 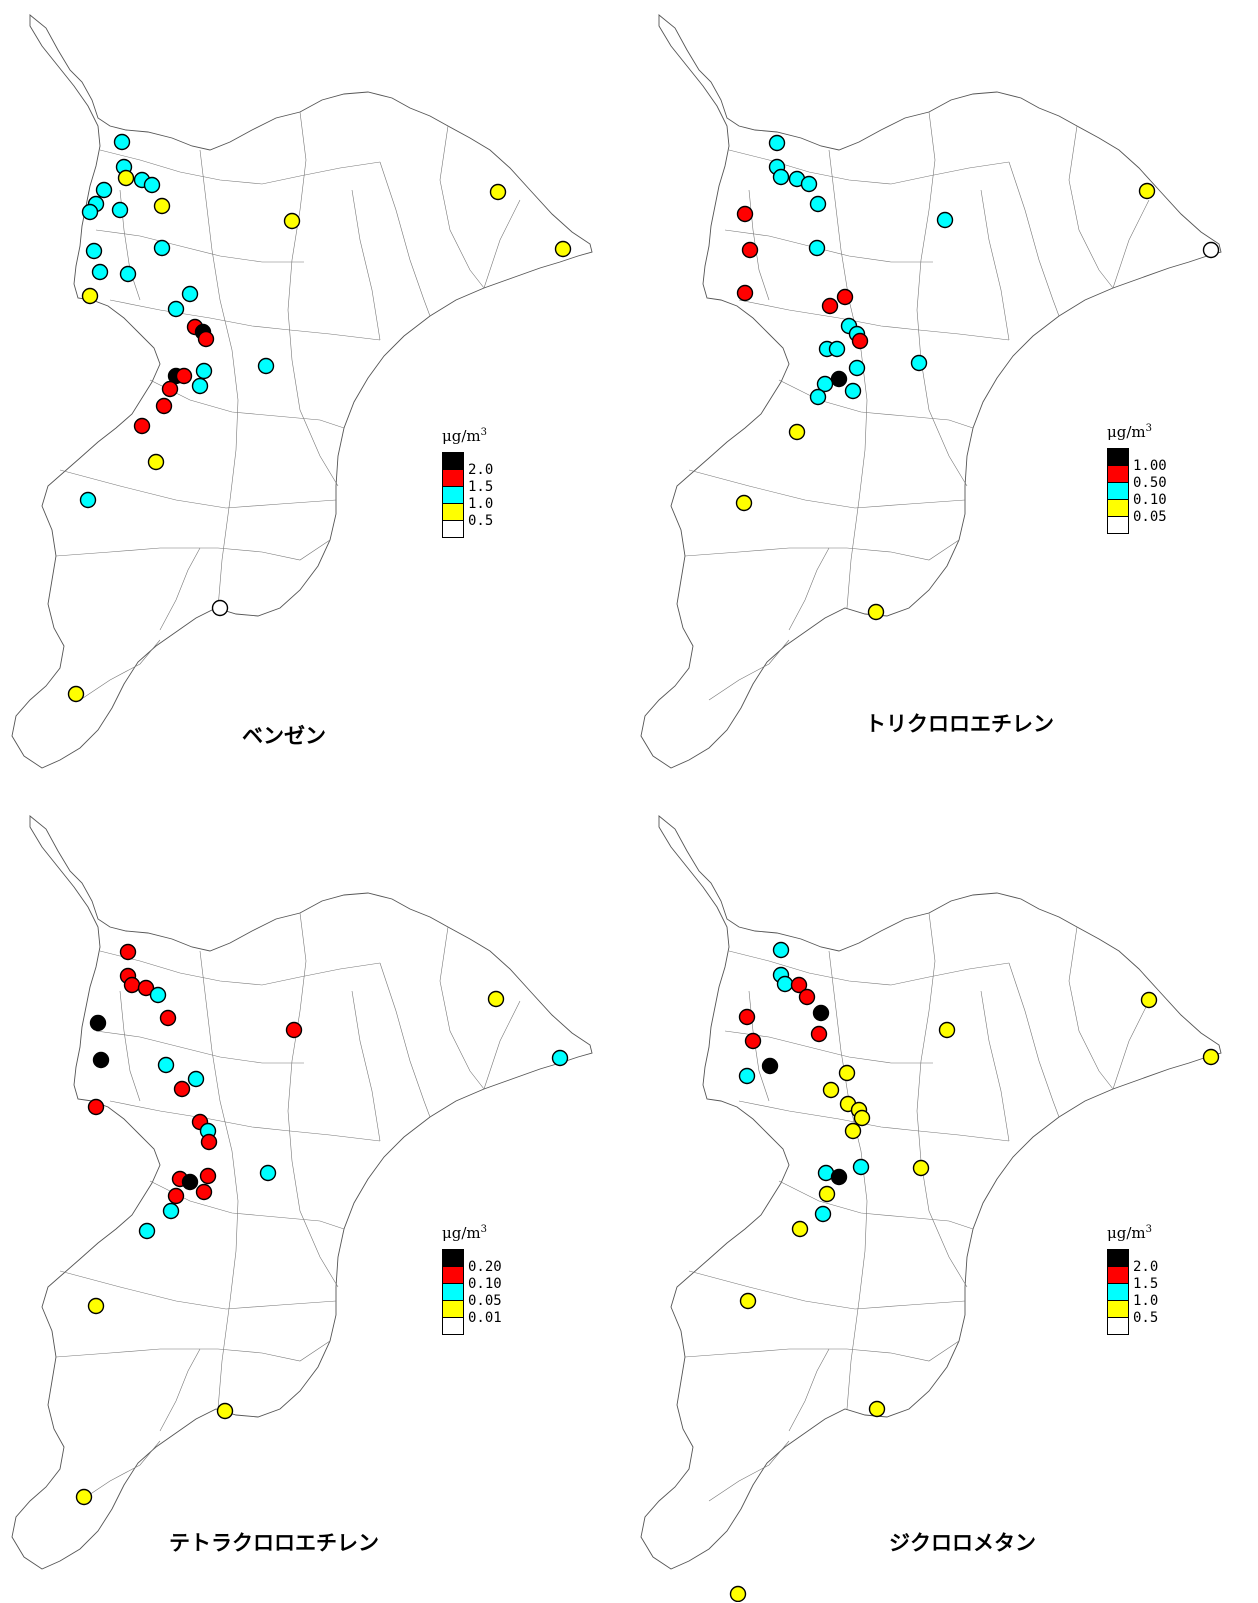 I want to click on legend-label: 0.05, so click(x=485, y=1301).